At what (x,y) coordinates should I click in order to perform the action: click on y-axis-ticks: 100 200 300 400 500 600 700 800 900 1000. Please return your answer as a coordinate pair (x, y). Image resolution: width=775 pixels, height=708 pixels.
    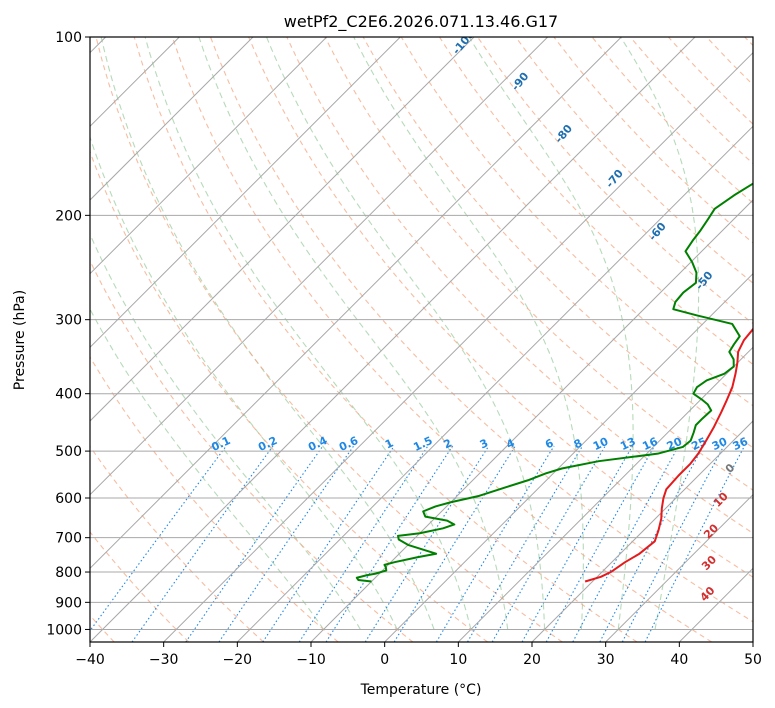
    Looking at the image, I should click on (68, 334).